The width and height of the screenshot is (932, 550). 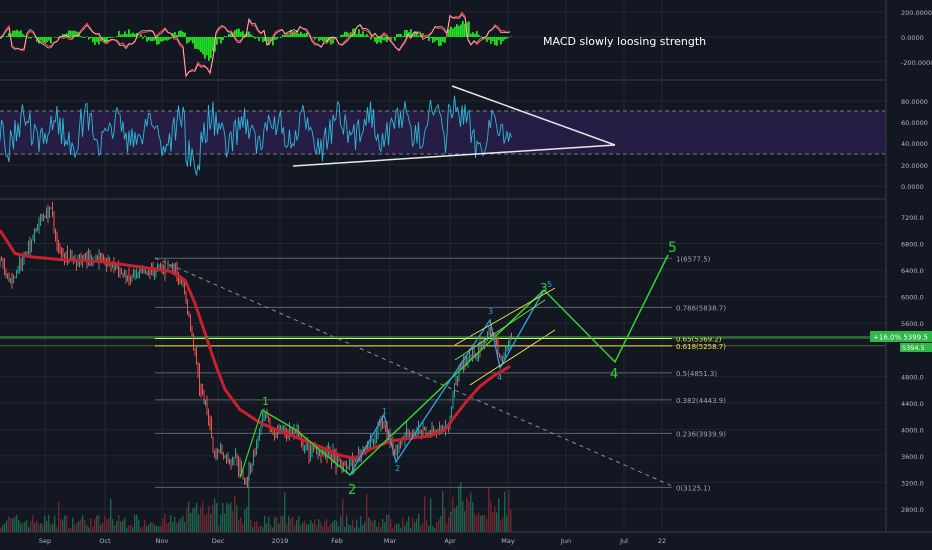 I want to click on fib-level-label: 0.382(4443.9), so click(x=701, y=401).